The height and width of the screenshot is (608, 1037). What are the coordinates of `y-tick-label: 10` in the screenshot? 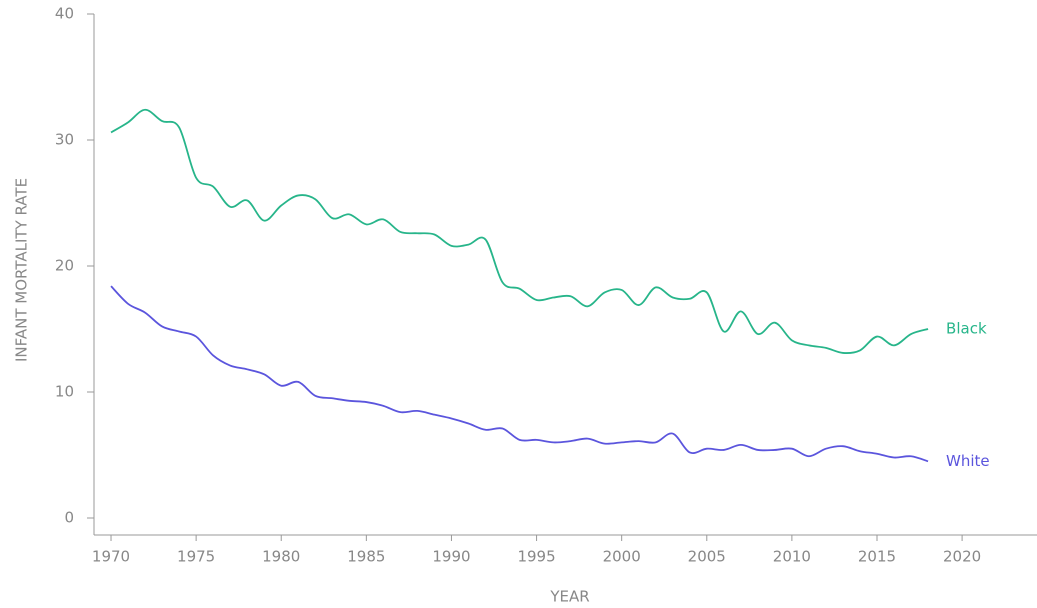 It's located at (64, 391).